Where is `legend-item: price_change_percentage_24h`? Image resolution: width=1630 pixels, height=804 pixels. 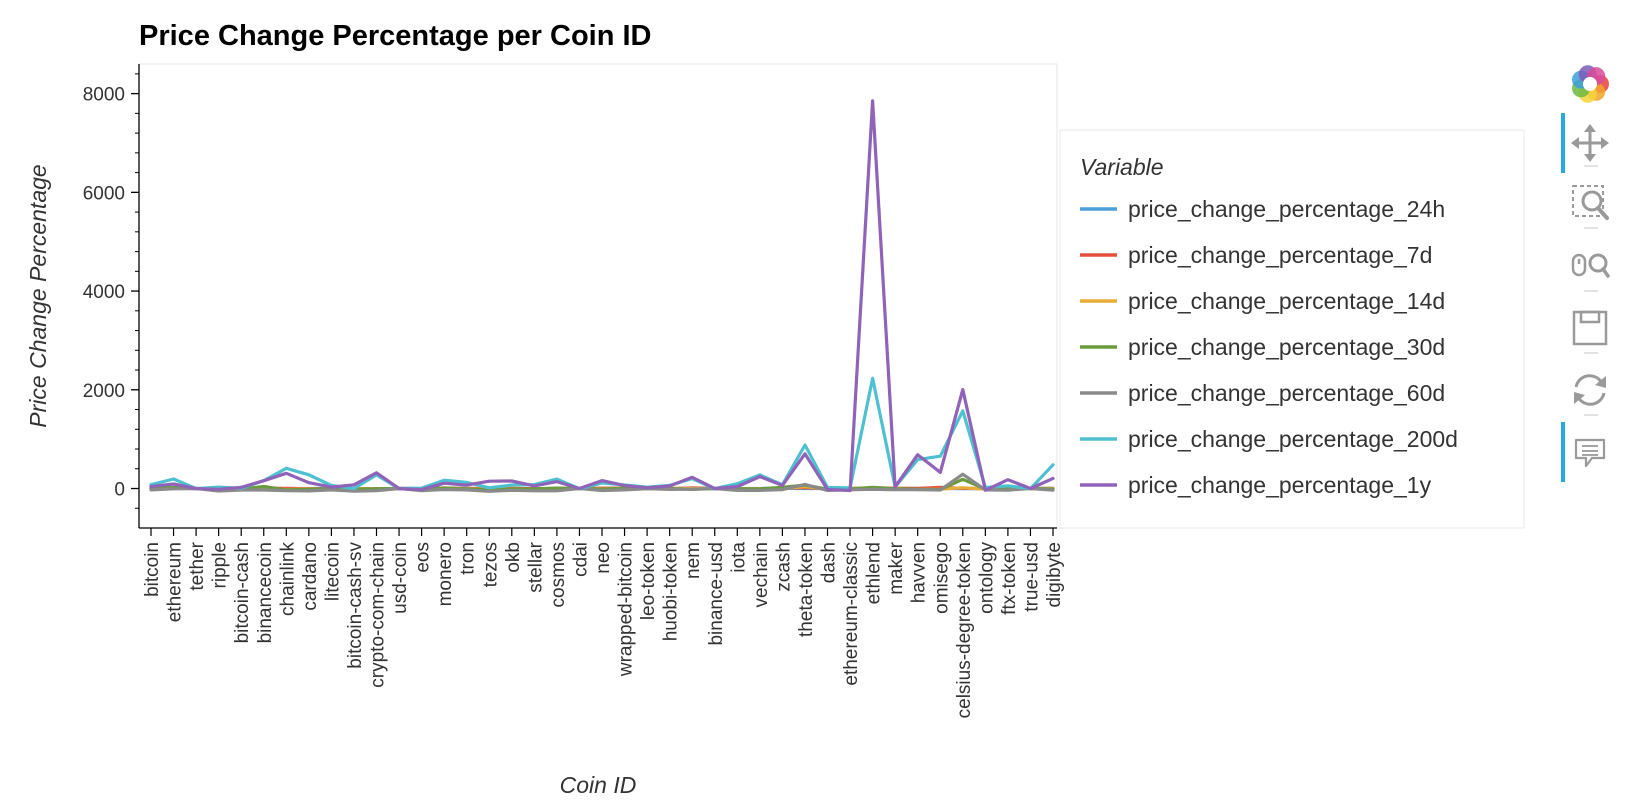 legend-item: price_change_percentage_24h is located at coordinates (1262, 209).